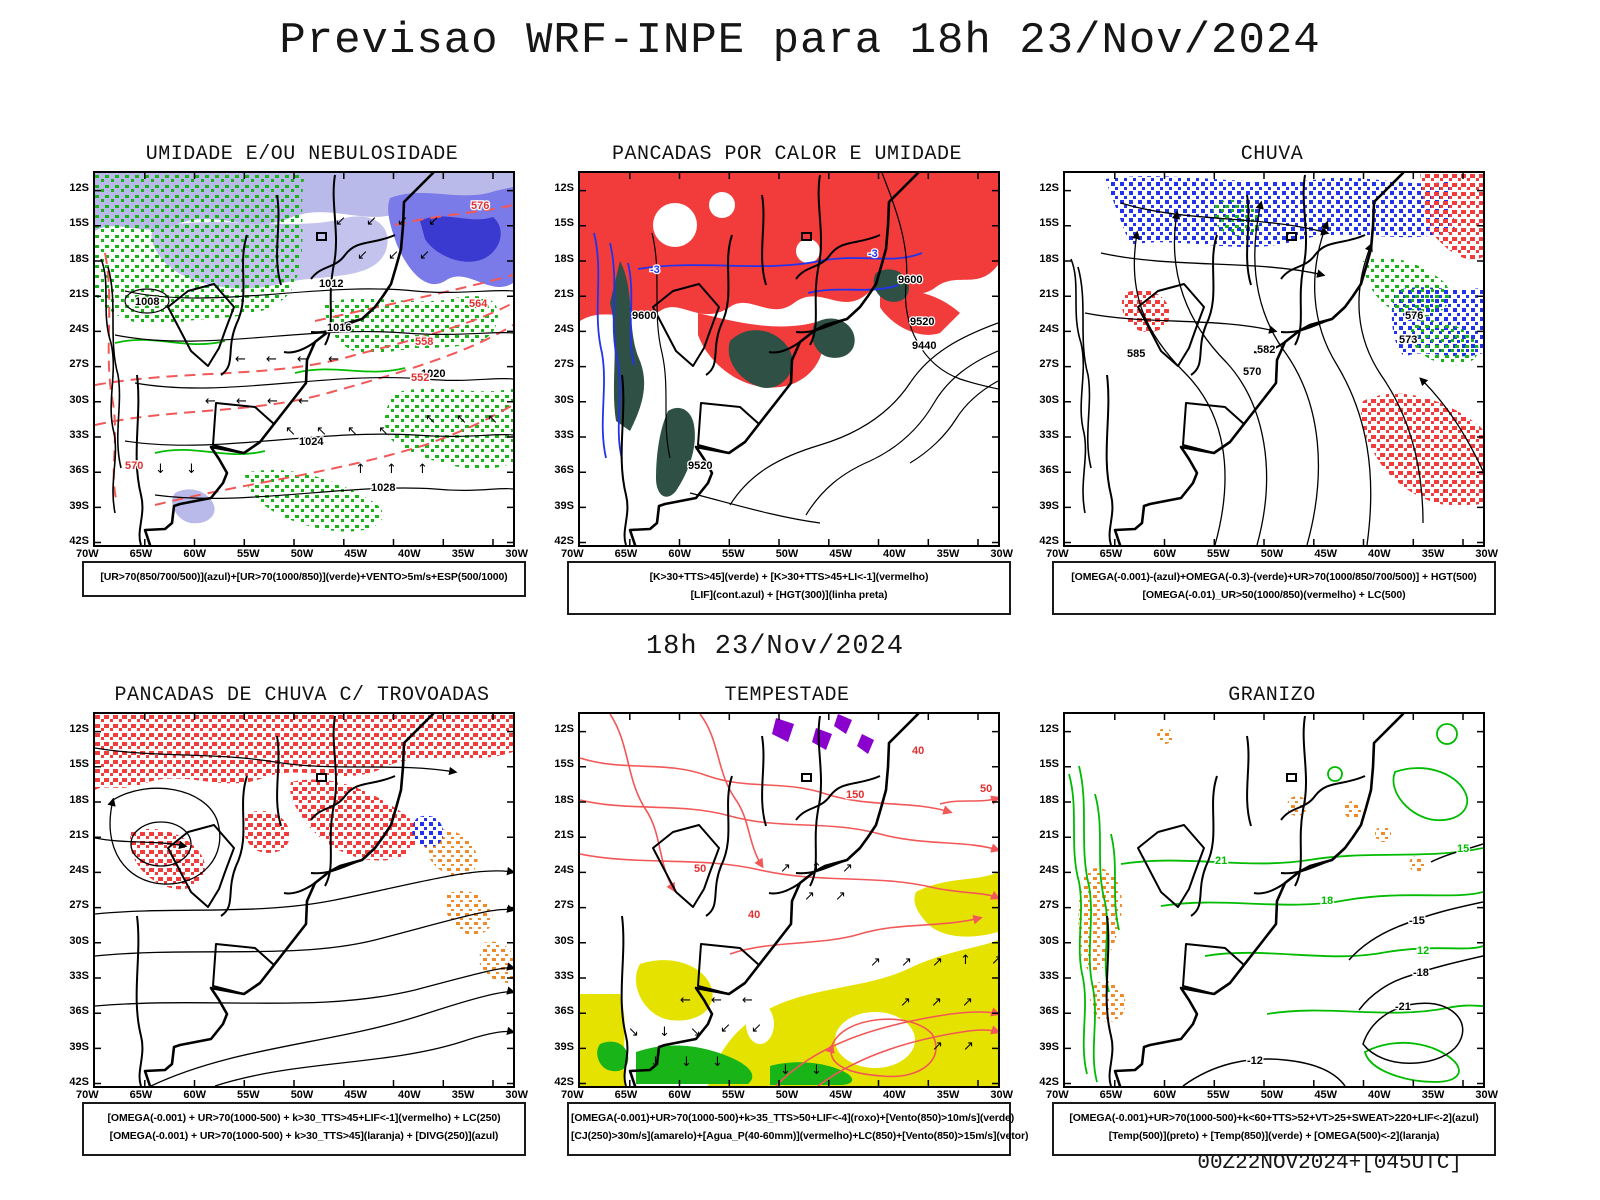  What do you see at coordinates (1221, 861) in the screenshot?
I see `contour-label: 21` at bounding box center [1221, 861].